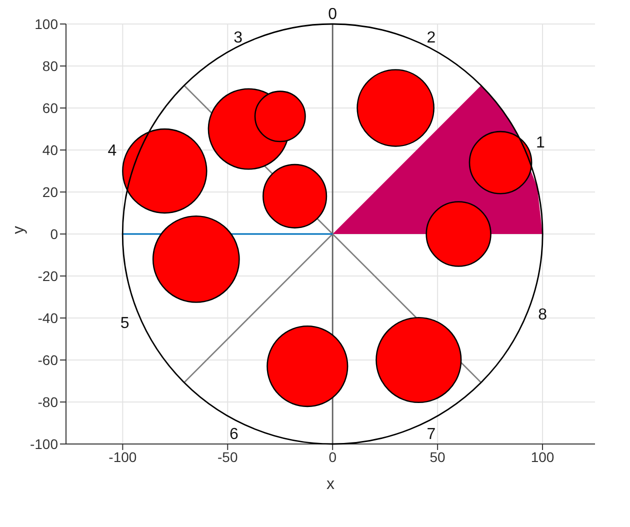 This screenshot has height=527, width=630. What do you see at coordinates (431, 435) in the screenshot?
I see `annotation: 7` at bounding box center [431, 435].